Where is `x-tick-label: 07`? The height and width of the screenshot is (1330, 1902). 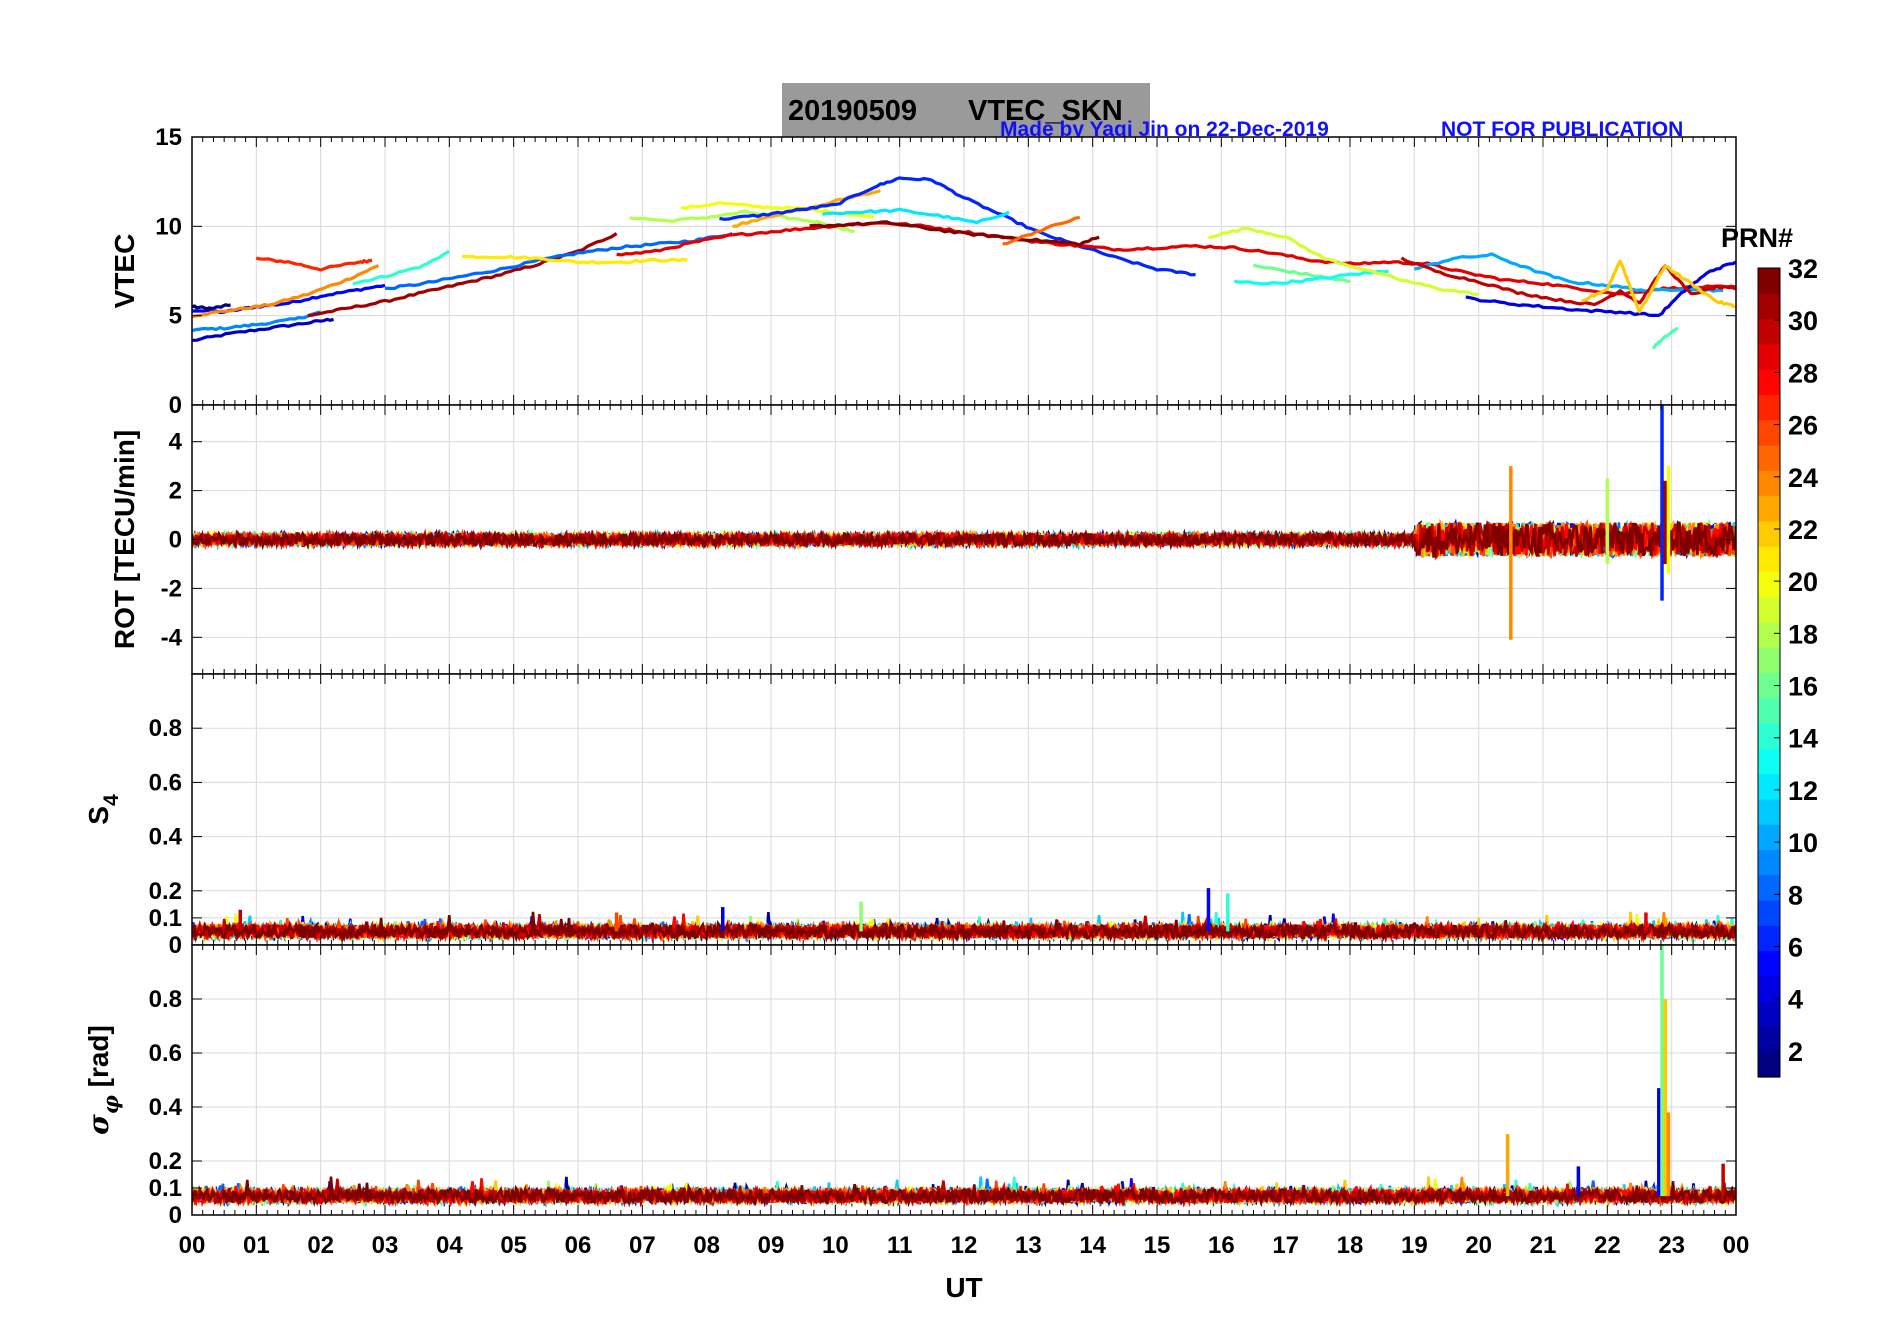
x-tick-label: 07 is located at coordinates (642, 1245).